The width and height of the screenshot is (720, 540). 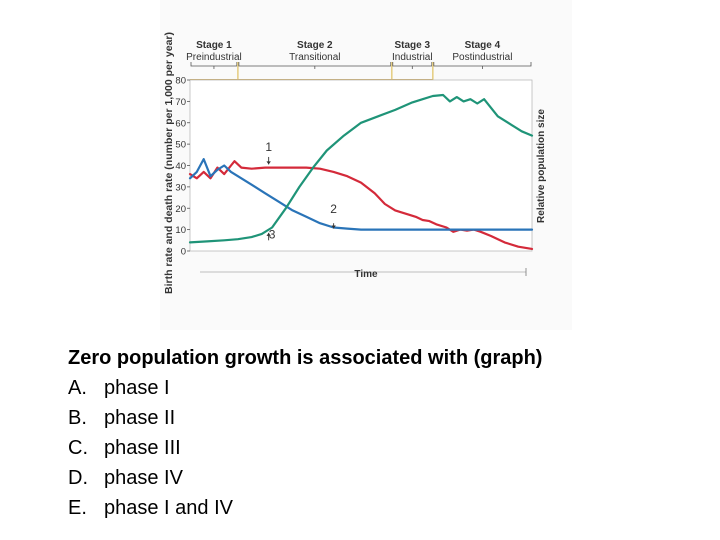 I want to click on annotation-label: 1, so click(x=268, y=147).